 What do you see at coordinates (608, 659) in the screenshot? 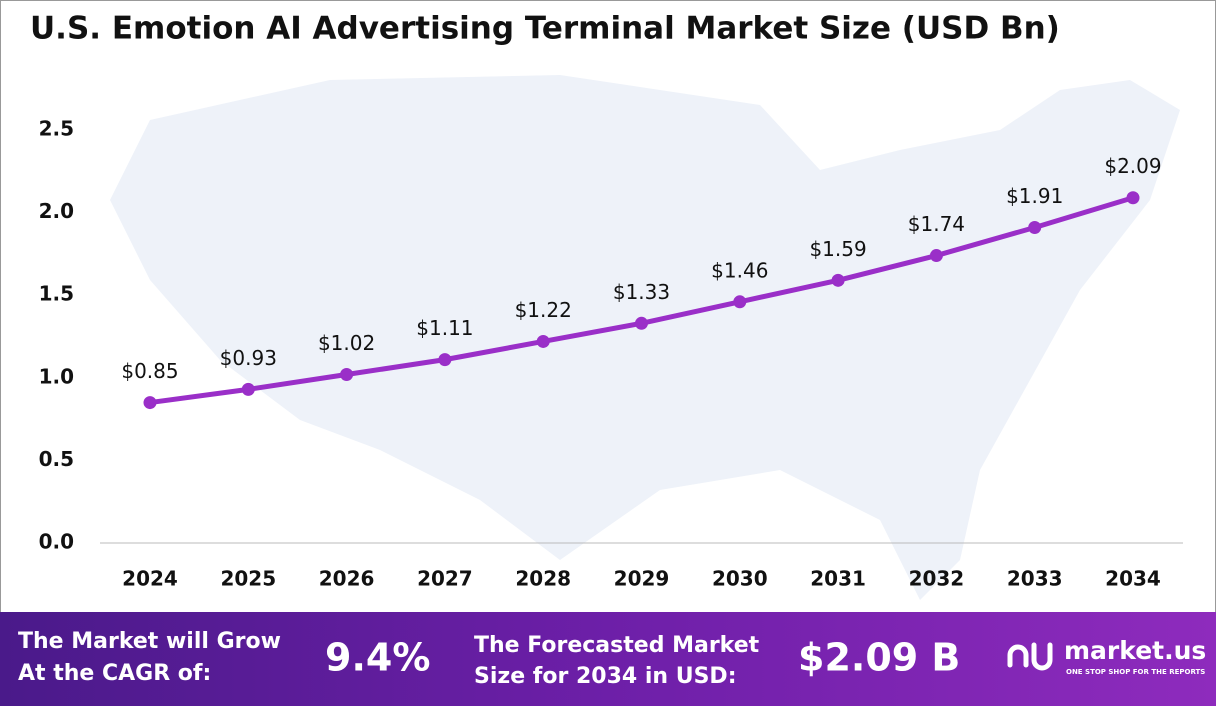
I see `footer-band` at bounding box center [608, 659].